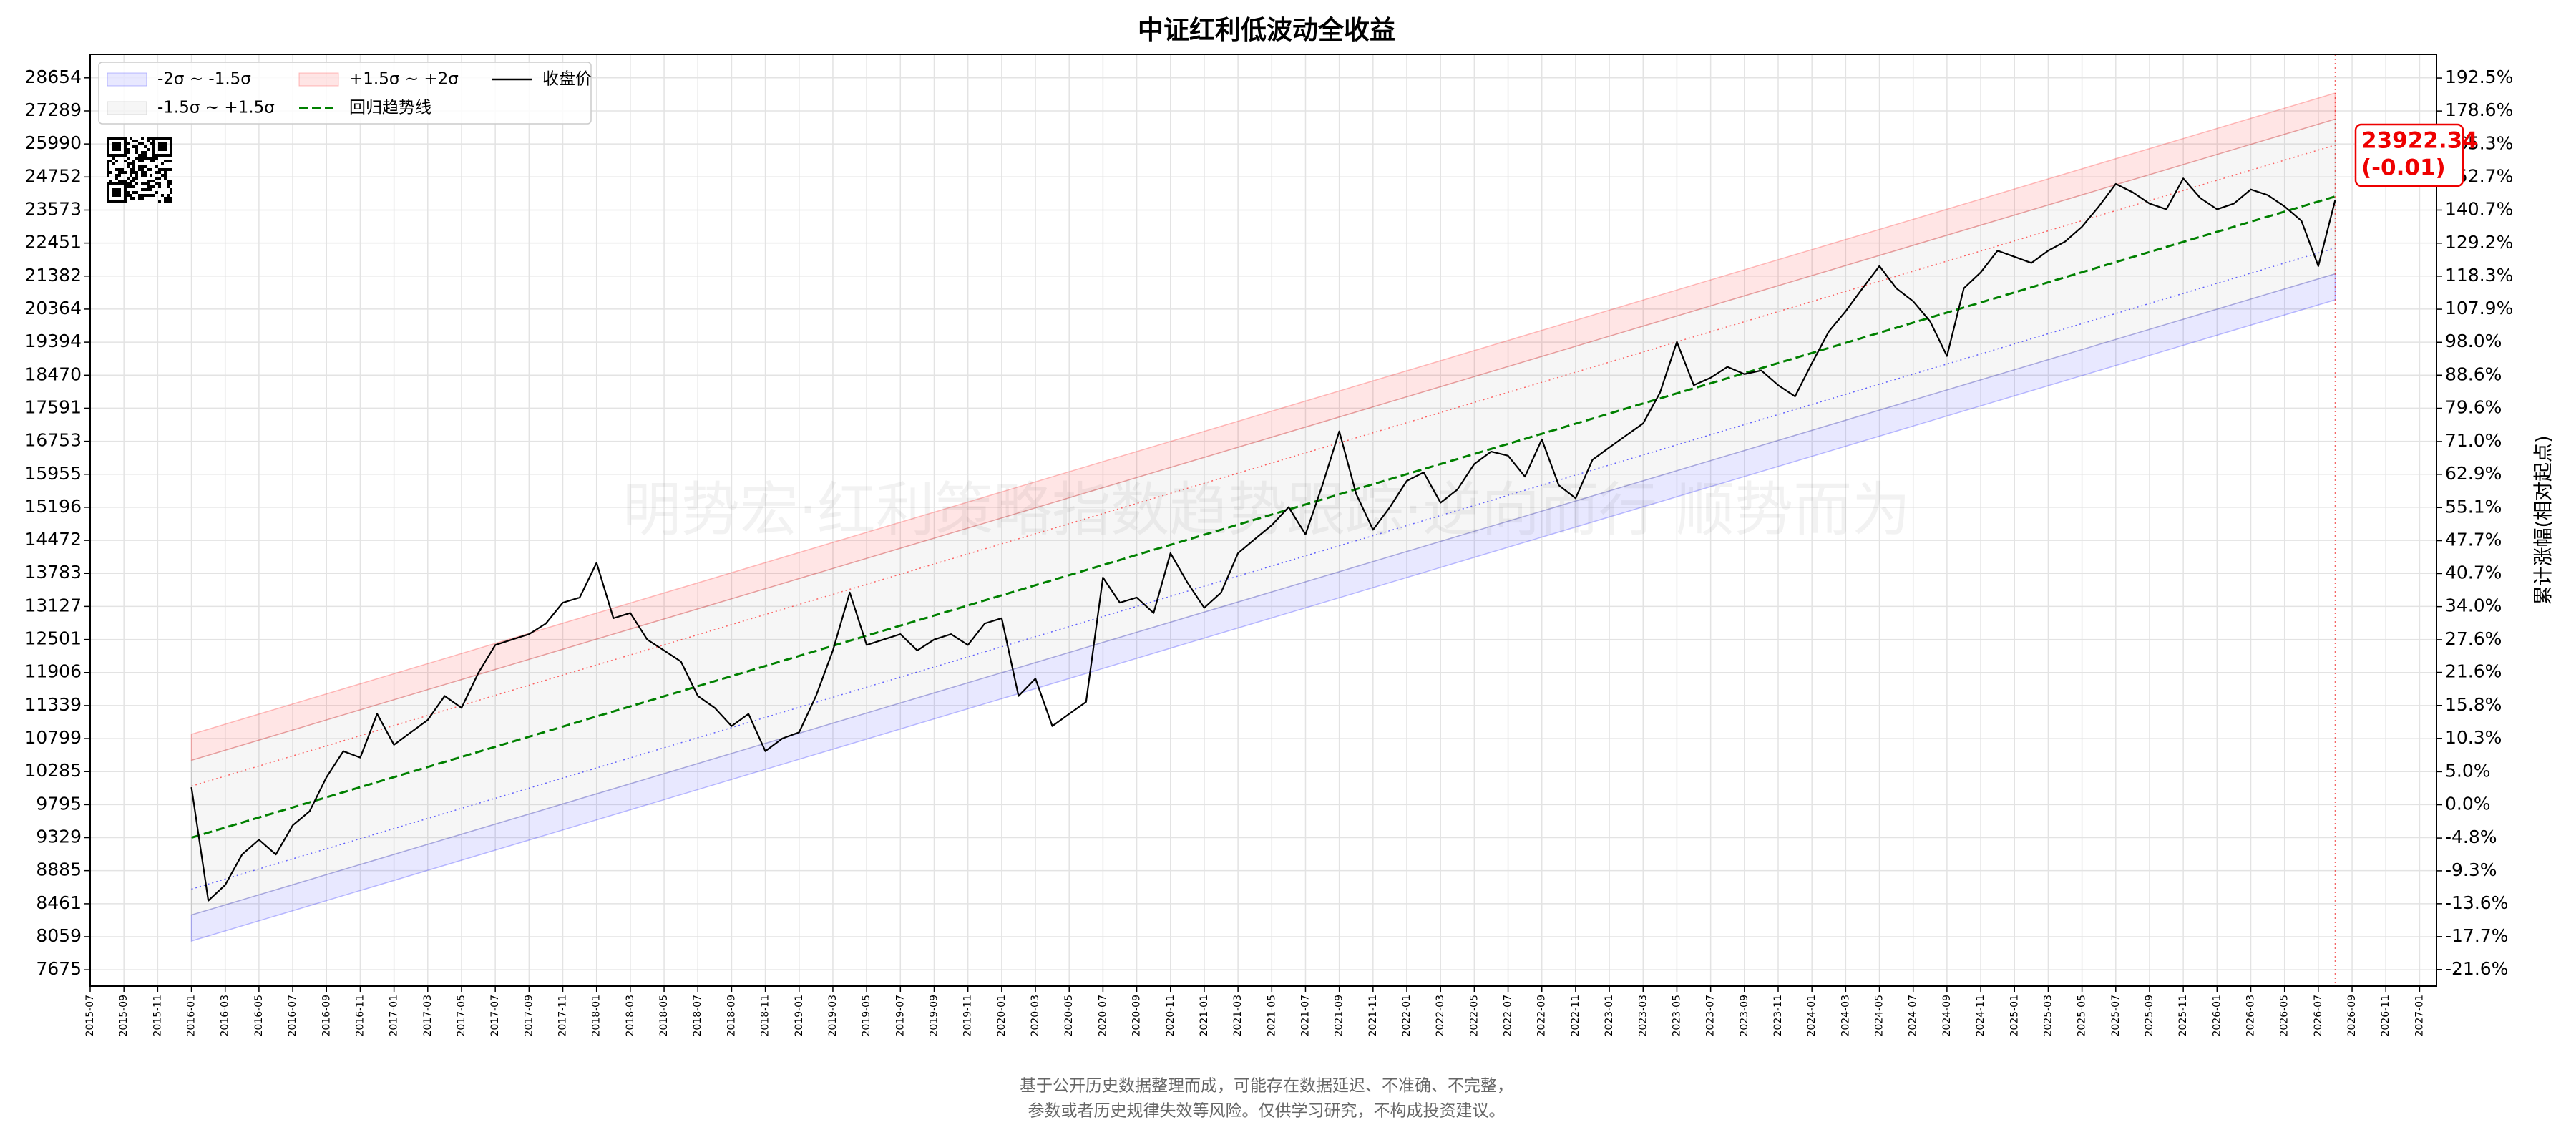 The image size is (2576, 1145). I want to click on x-tick-label: 2016-05, so click(259, 1016).